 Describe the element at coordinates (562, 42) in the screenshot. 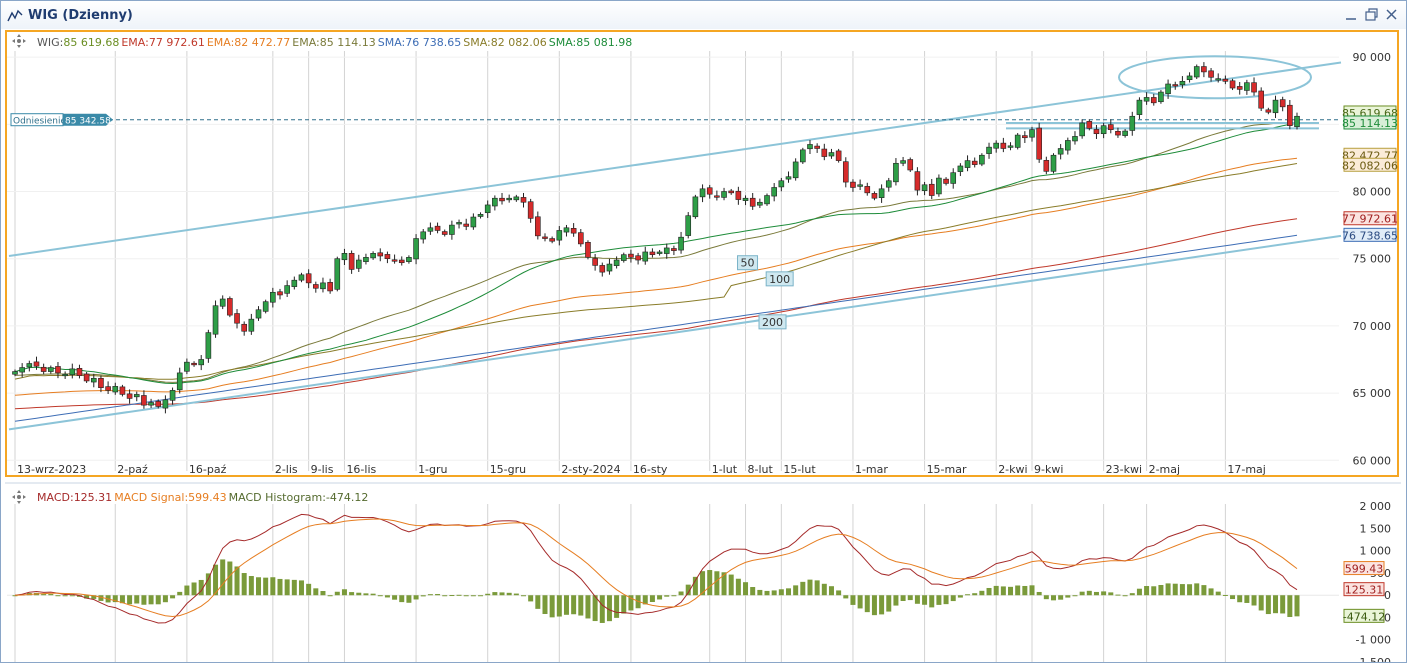

I see `price-legend-label: SMA:` at that location.